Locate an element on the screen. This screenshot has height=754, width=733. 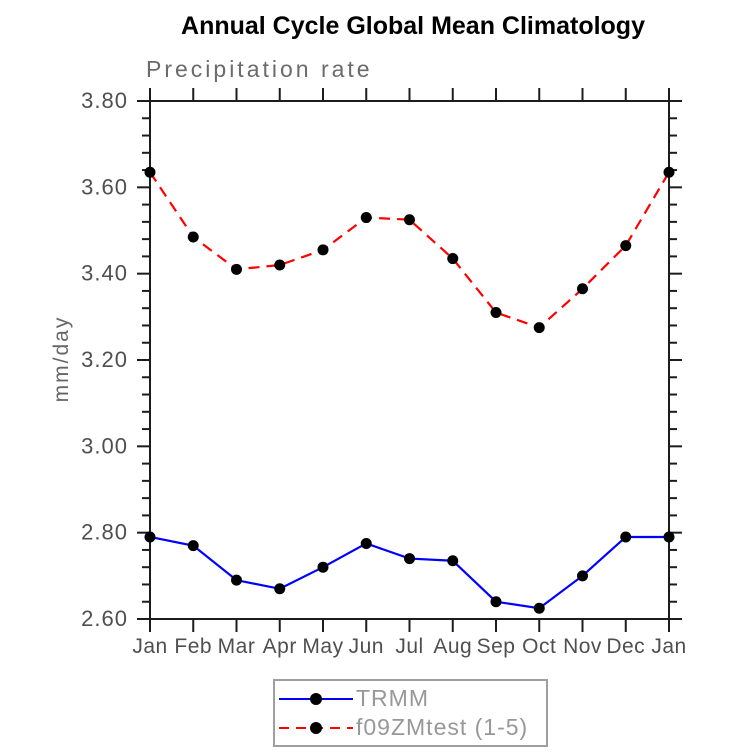
x-tick-label: Aug is located at coordinates (452, 646).